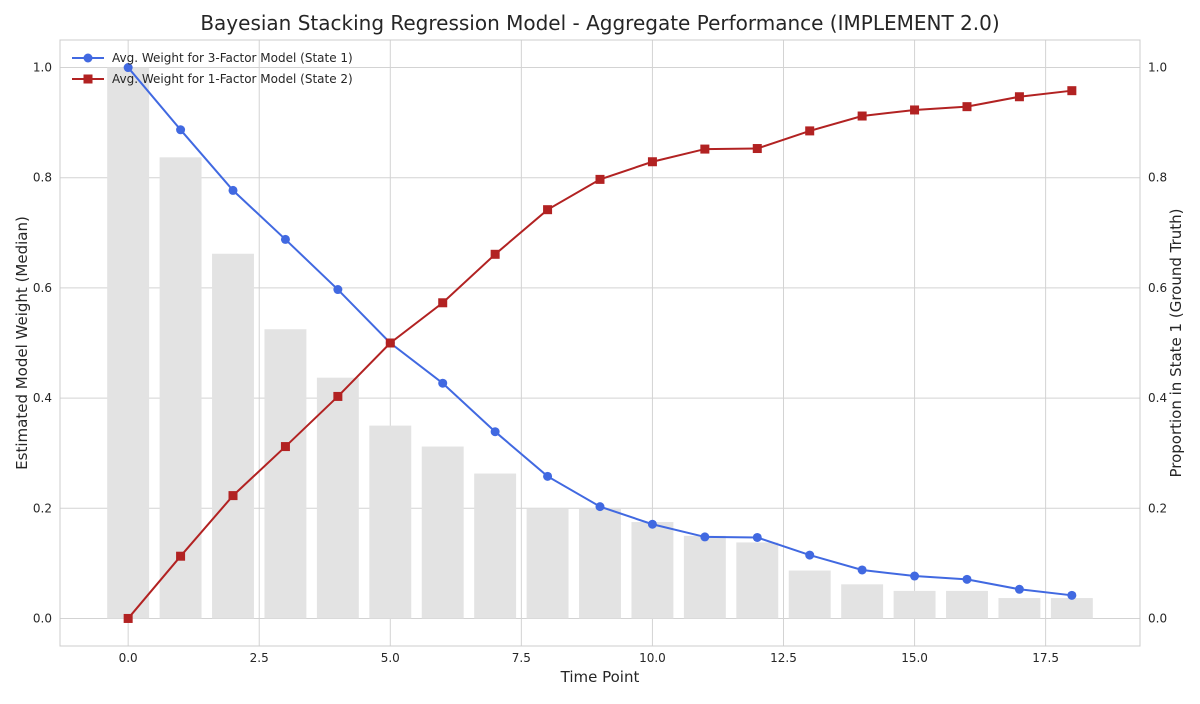 The width and height of the screenshot is (1200, 704). I want to click on x-axis-label: Time Point, so click(600, 677).